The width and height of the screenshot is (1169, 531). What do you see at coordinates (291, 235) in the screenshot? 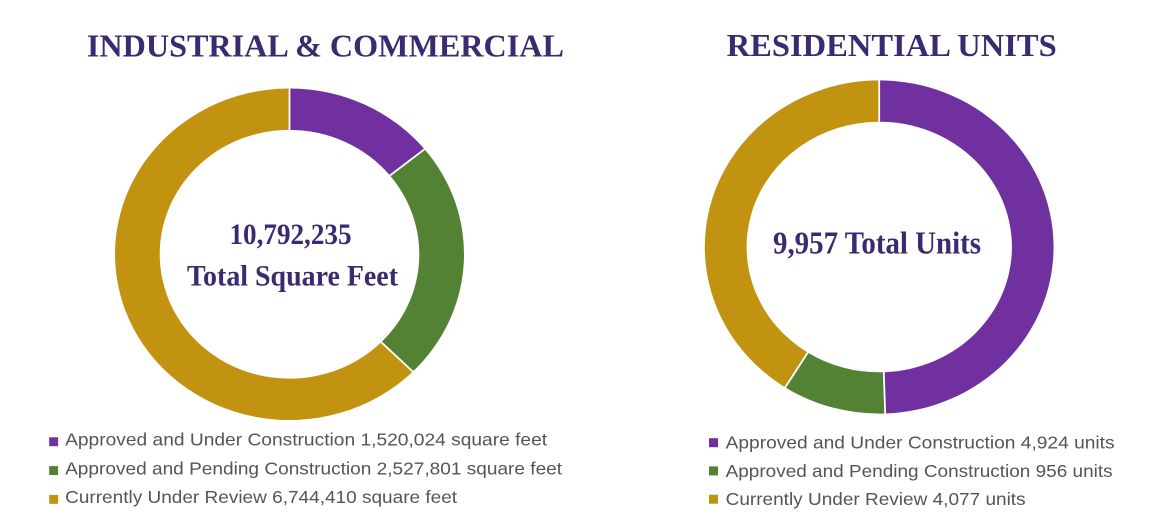
I see `svg-text: 10,792,235` at bounding box center [291, 235].